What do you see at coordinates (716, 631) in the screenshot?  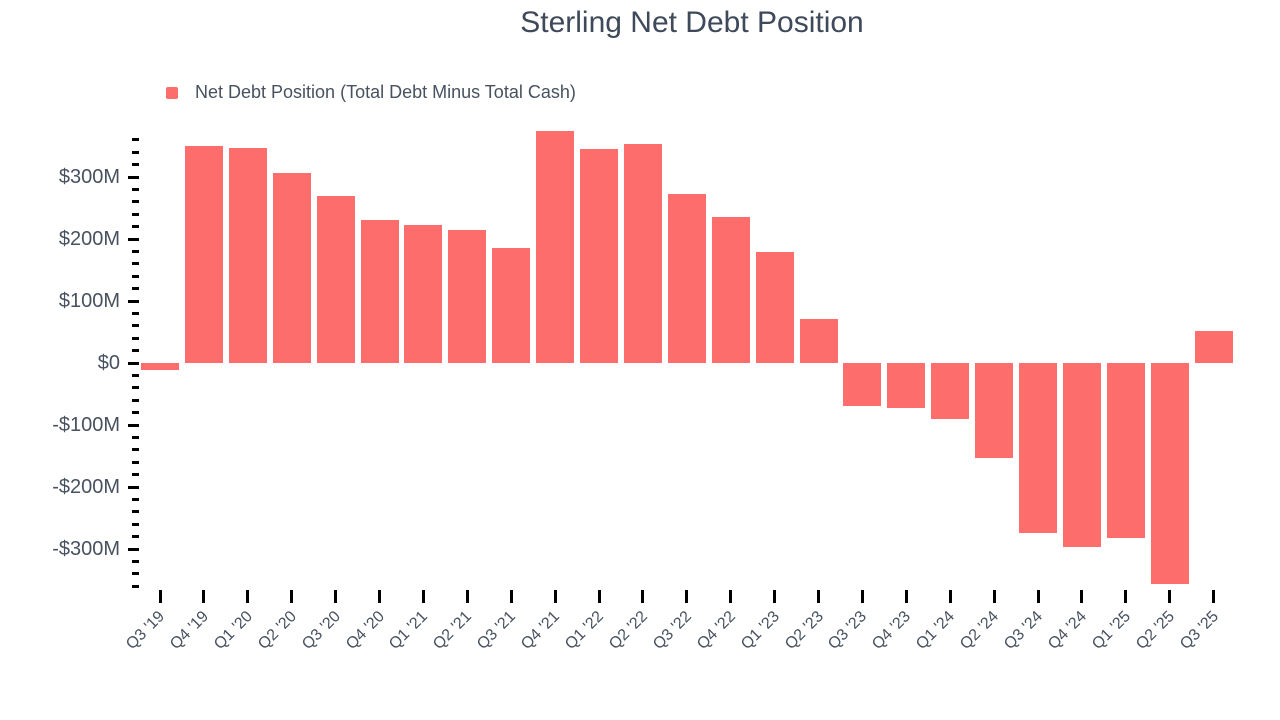 I see `x-axis-label: Q4 '22` at bounding box center [716, 631].